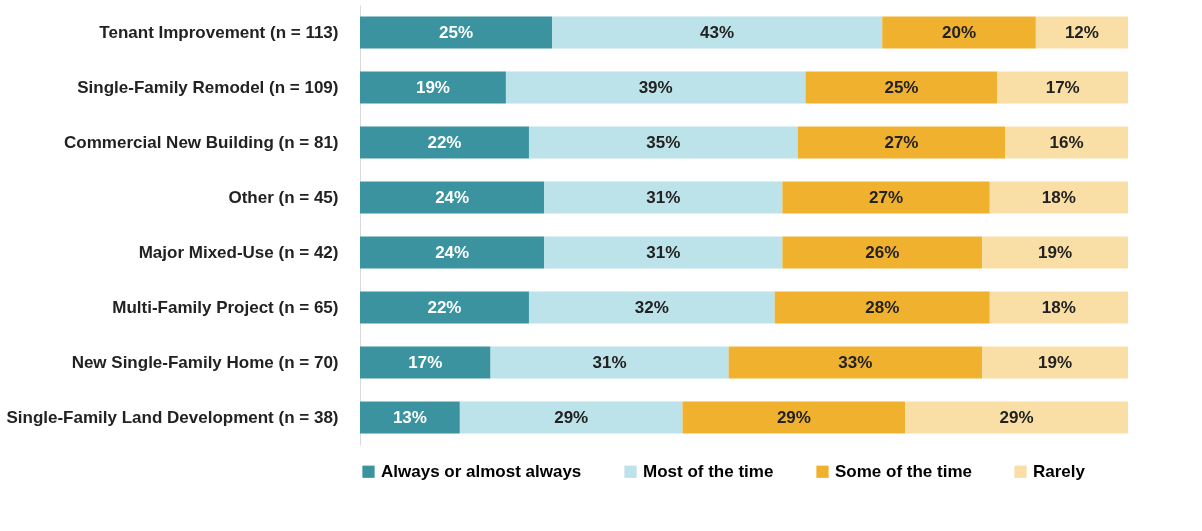 Image resolution: width=1202 pixels, height=531 pixels. Describe the element at coordinates (219, 32) in the screenshot. I see `y-tick-label: Tenant Improvement (n = 113)` at that location.